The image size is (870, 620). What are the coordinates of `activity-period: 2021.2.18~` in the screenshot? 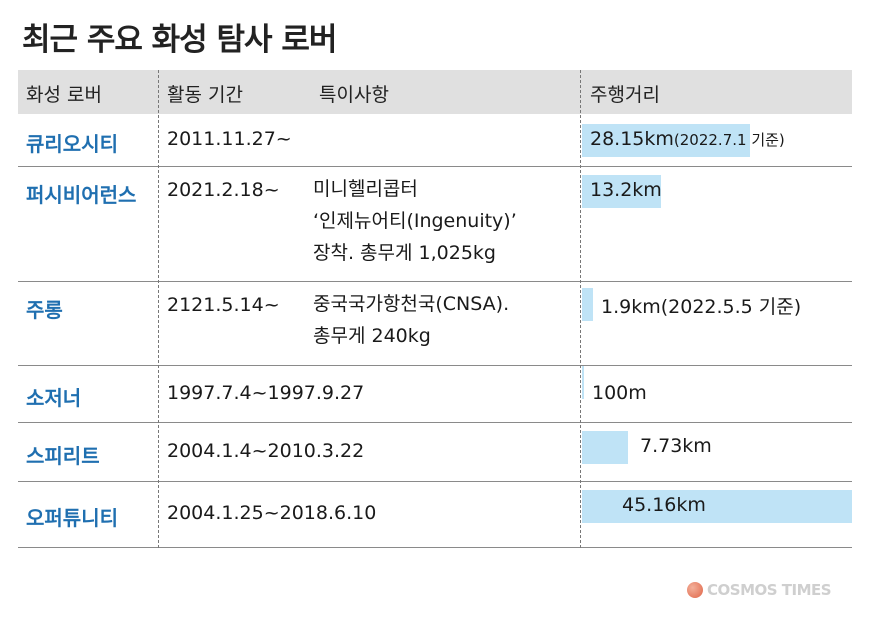 It's located at (223, 190).